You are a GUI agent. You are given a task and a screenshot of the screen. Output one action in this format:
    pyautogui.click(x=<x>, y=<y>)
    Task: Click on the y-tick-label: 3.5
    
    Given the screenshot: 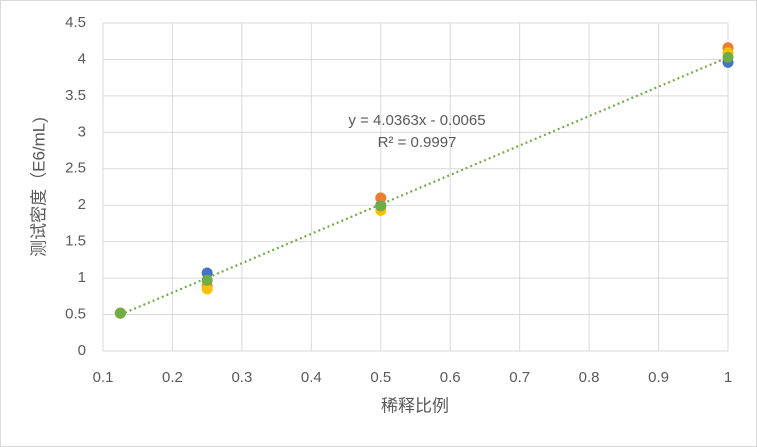 What is the action you would take?
    pyautogui.click(x=75, y=95)
    